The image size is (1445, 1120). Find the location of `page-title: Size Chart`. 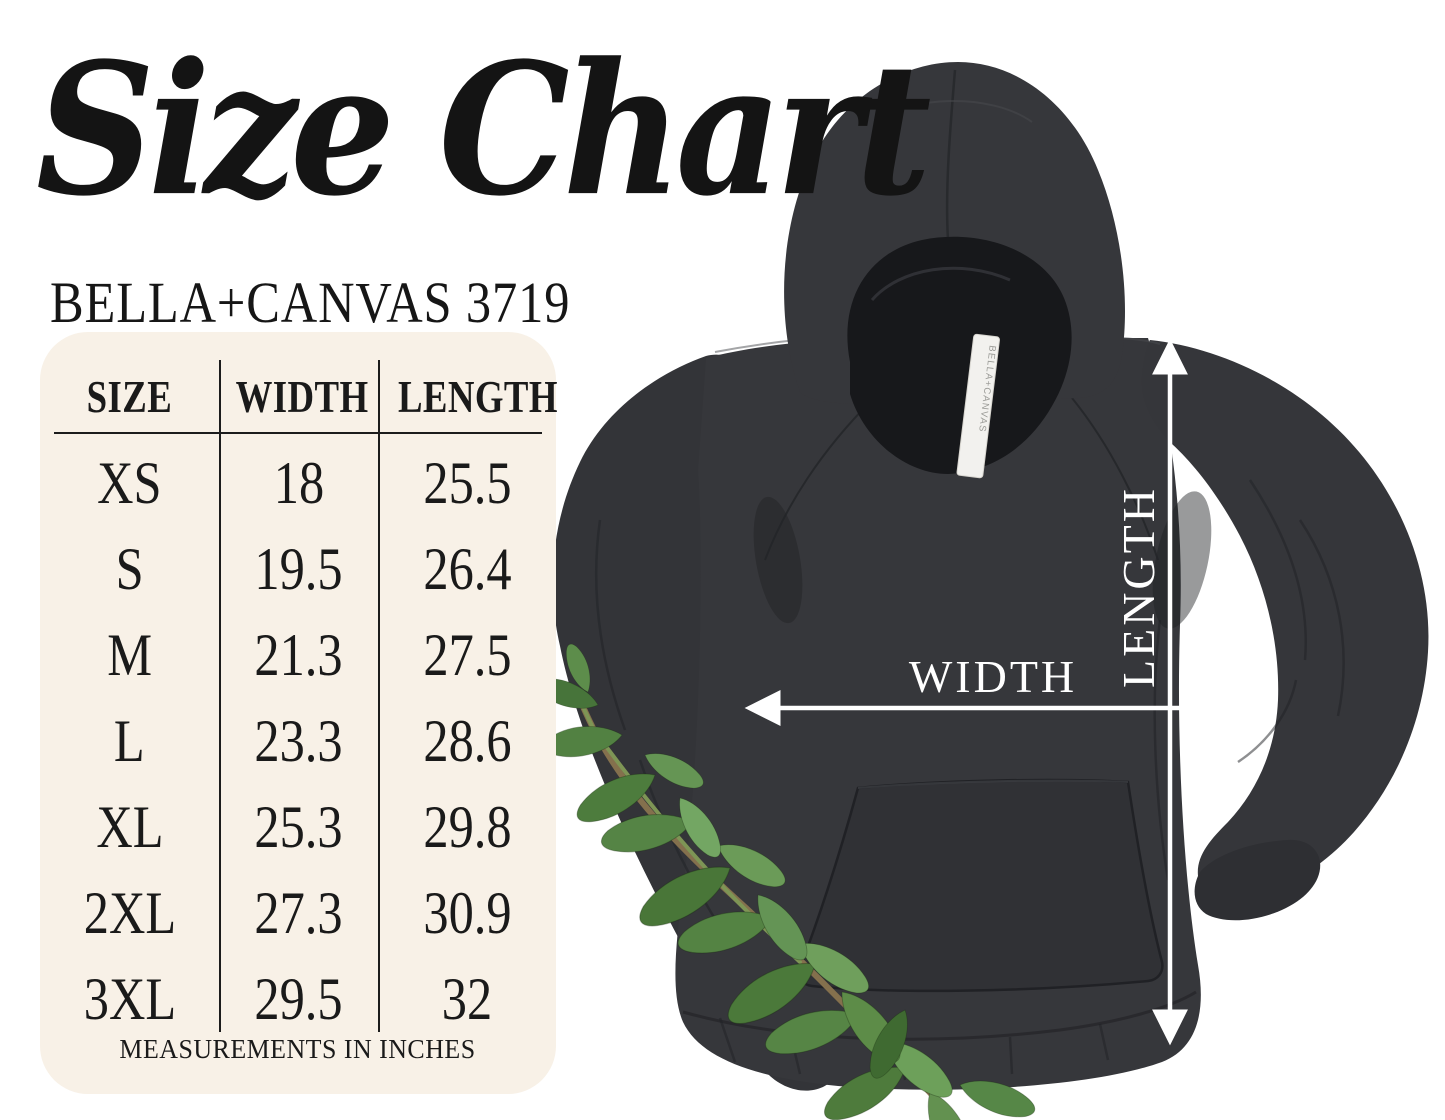

page-title: Size Chart is located at coordinates (483, 129).